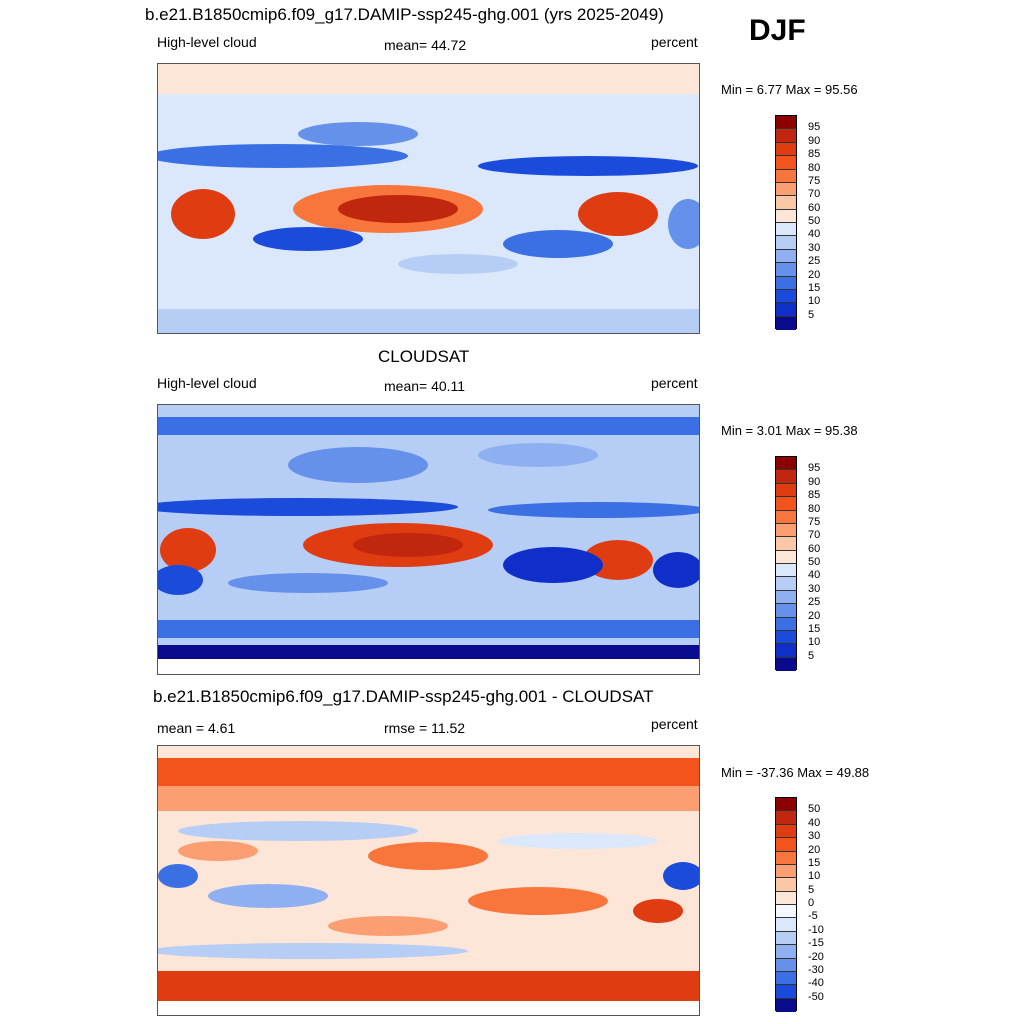 This screenshot has width=1024, height=1024. Describe the element at coordinates (816, 943) in the screenshot. I see `colorbar-tick-label: -15` at that location.